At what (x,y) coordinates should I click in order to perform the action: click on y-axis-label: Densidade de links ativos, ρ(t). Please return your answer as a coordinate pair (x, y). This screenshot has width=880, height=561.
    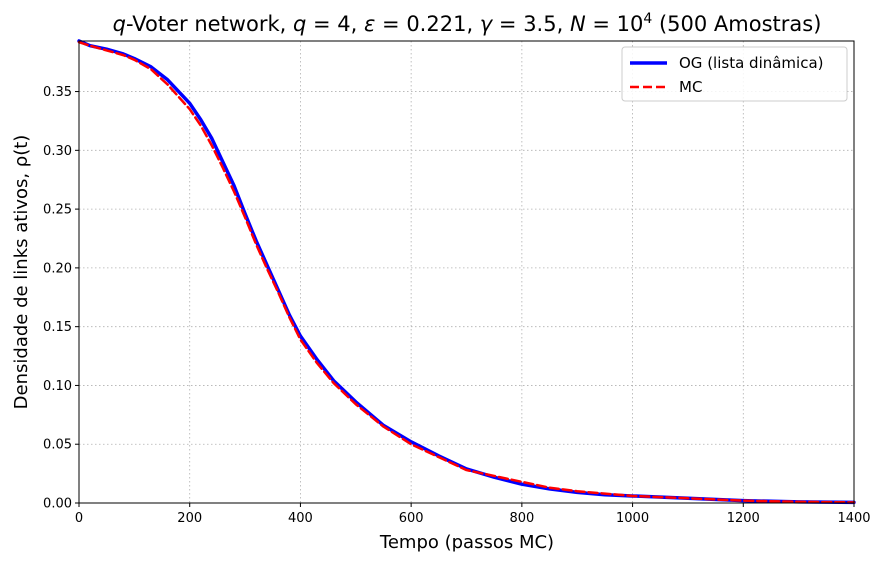
    Looking at the image, I should click on (21, 272).